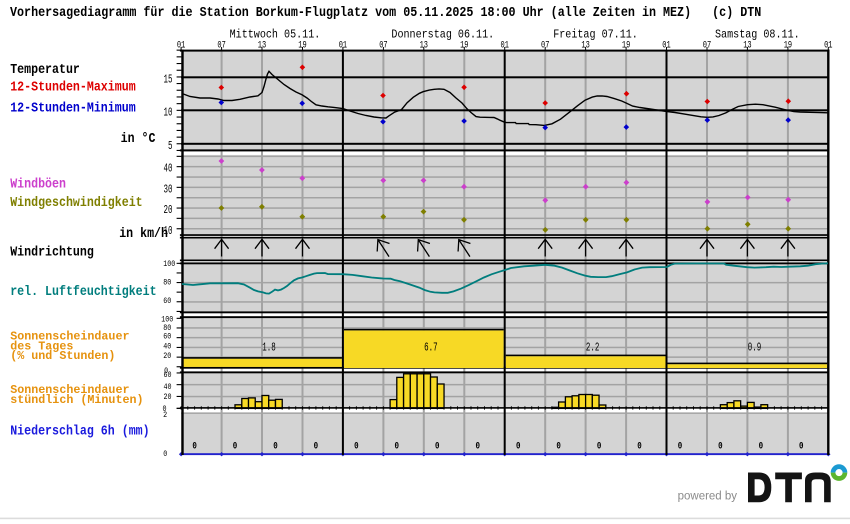 The width and height of the screenshot is (850, 524). I want to click on svg-text: Samstag 08.11., so click(757, 35).